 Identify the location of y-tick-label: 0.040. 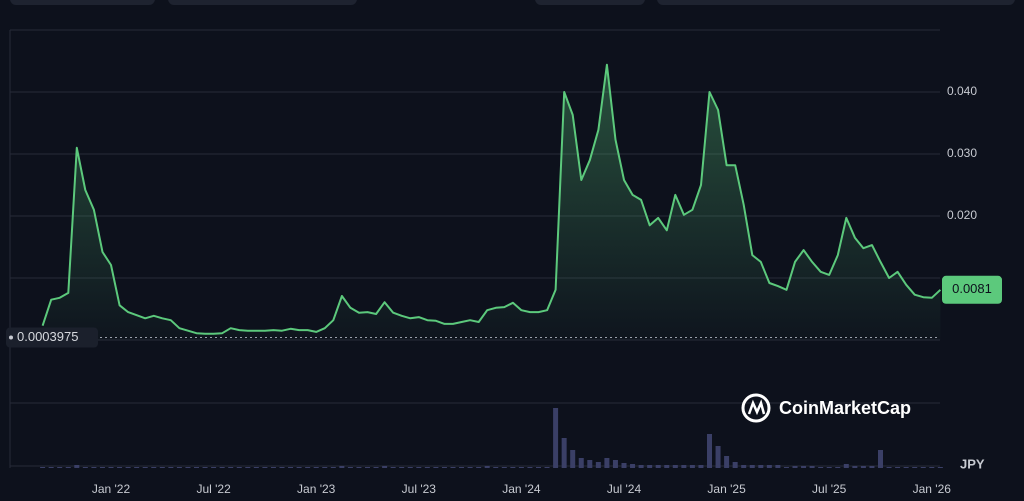
(962, 91).